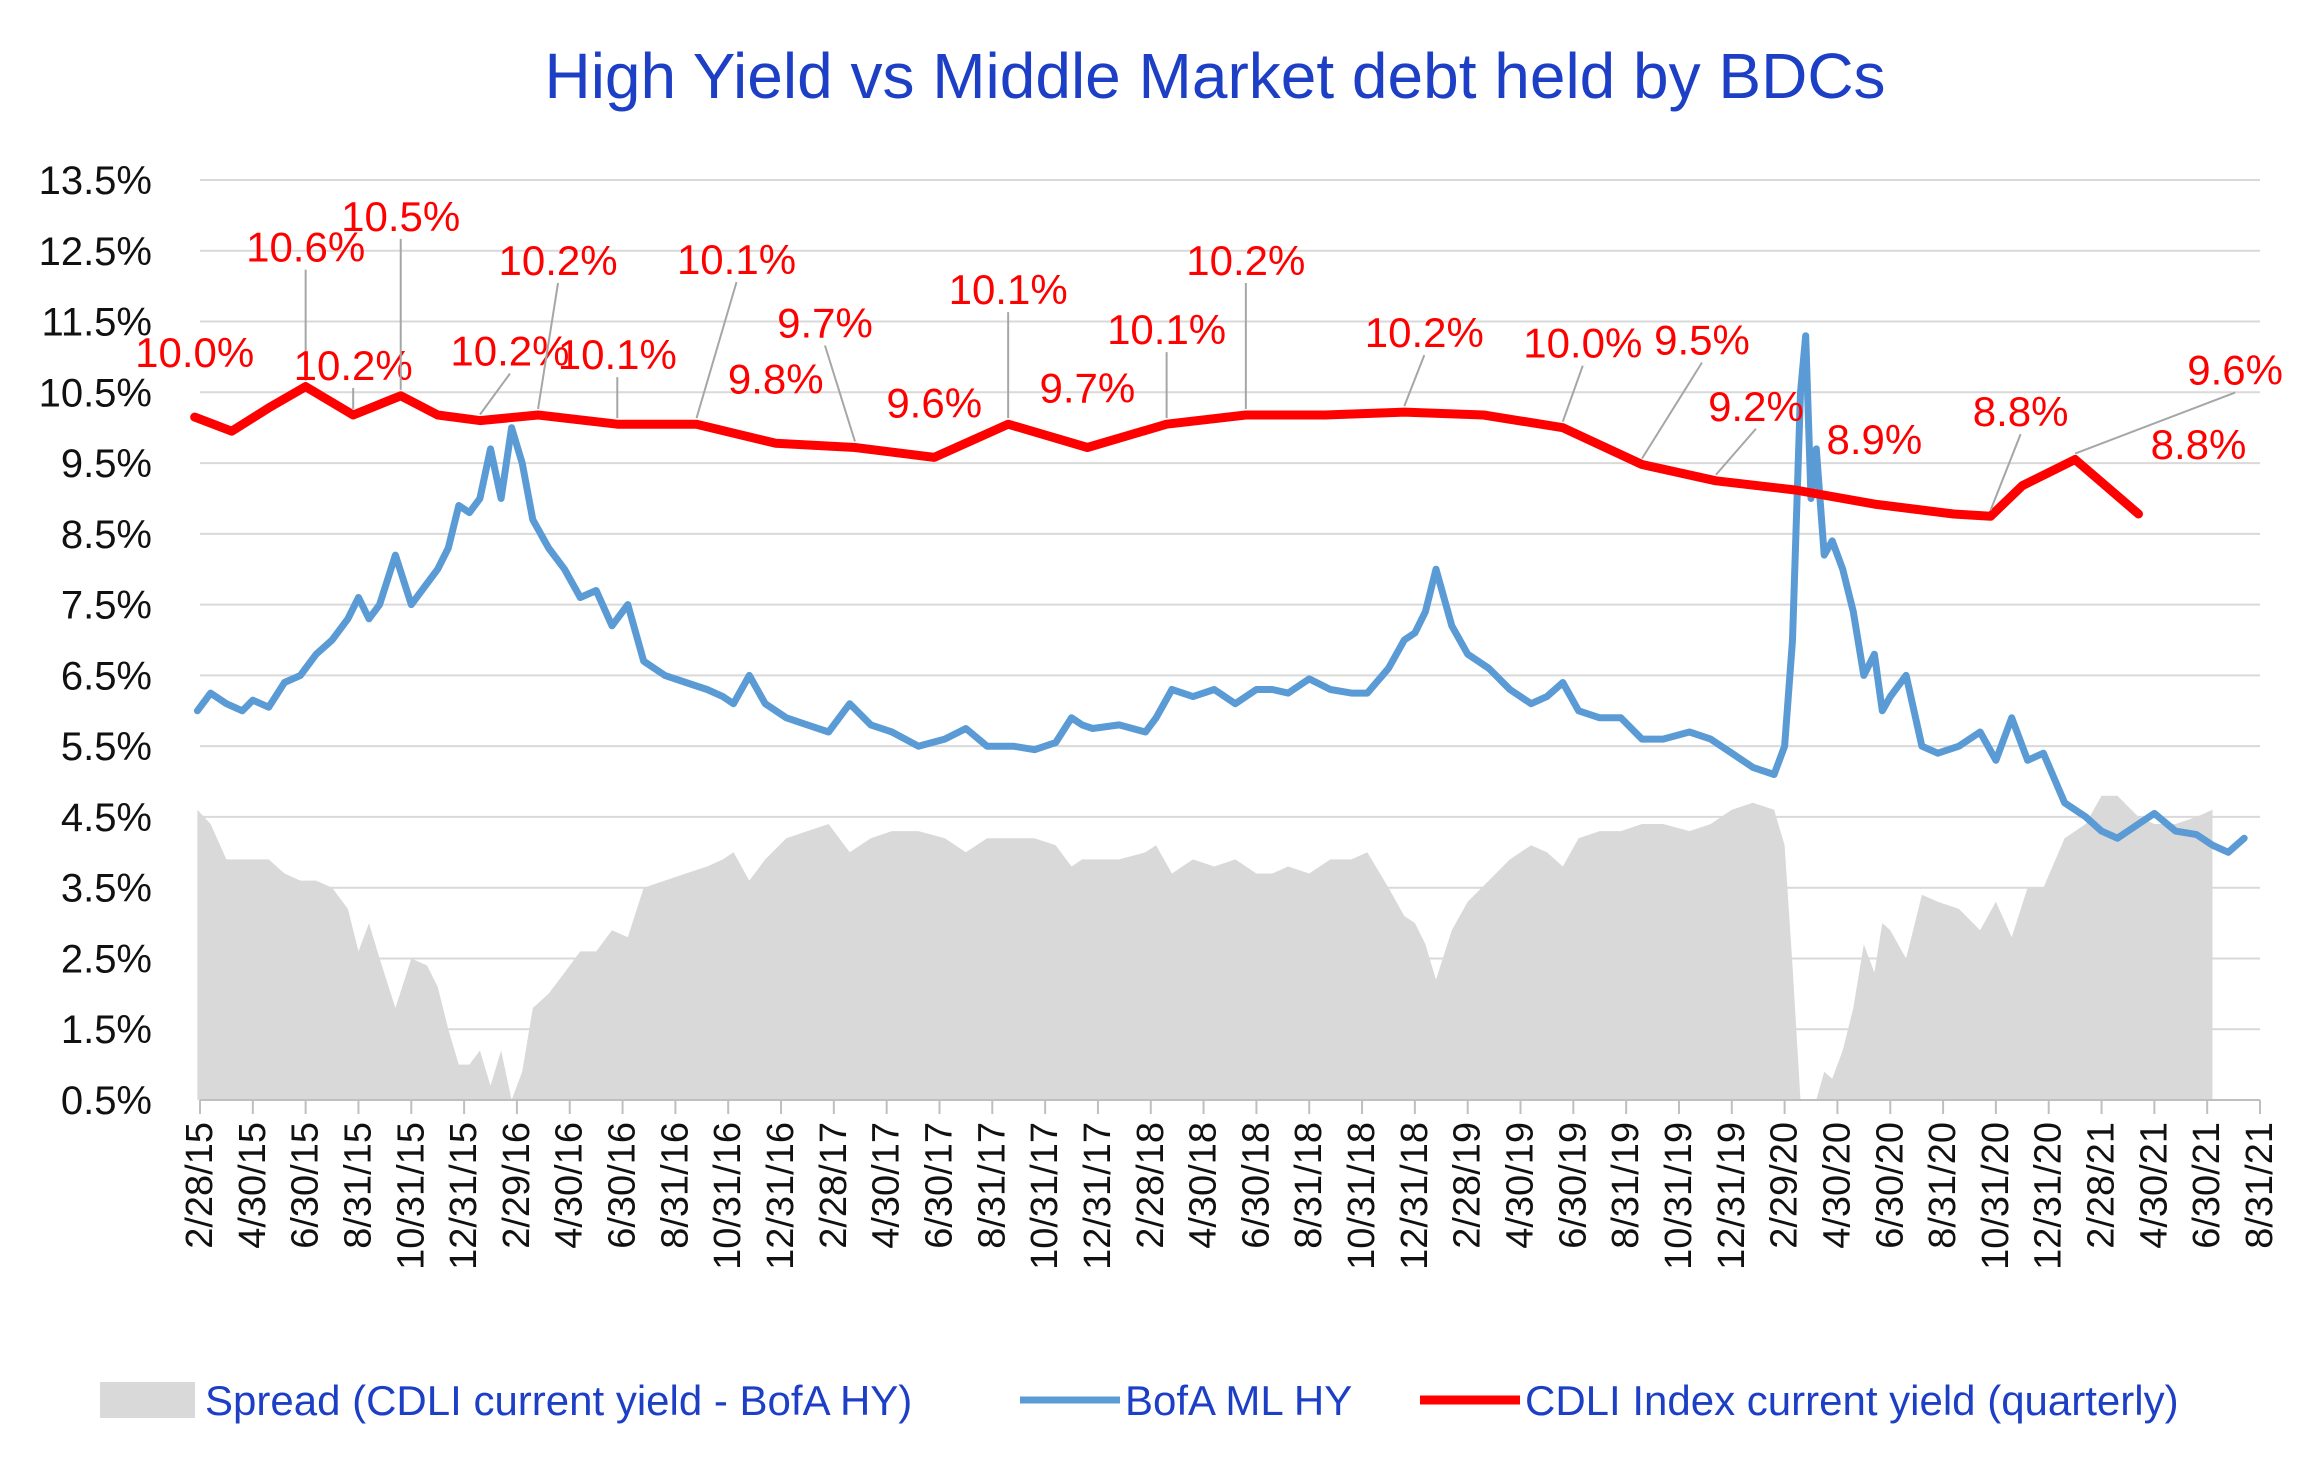  I want to click on x-tick-label: 10/31/18, so click(1362, 1196).